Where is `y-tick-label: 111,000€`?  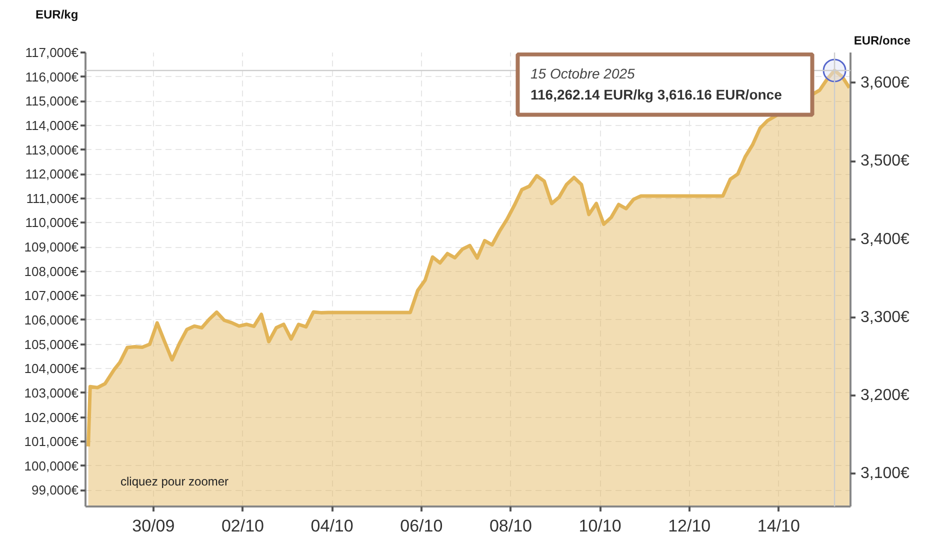 y-tick-label: 111,000€ is located at coordinates (53, 198).